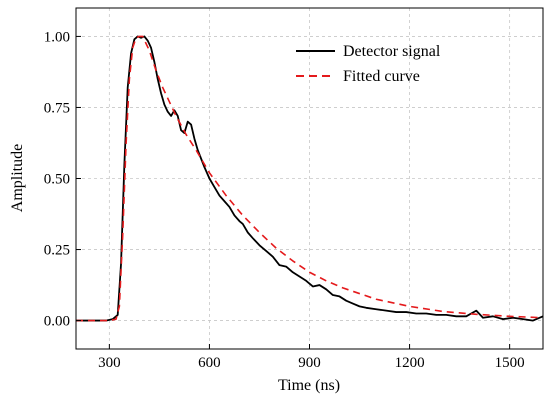 This screenshot has height=402, width=550. I want to click on y-tick-label: 0.75, so click(57, 108).